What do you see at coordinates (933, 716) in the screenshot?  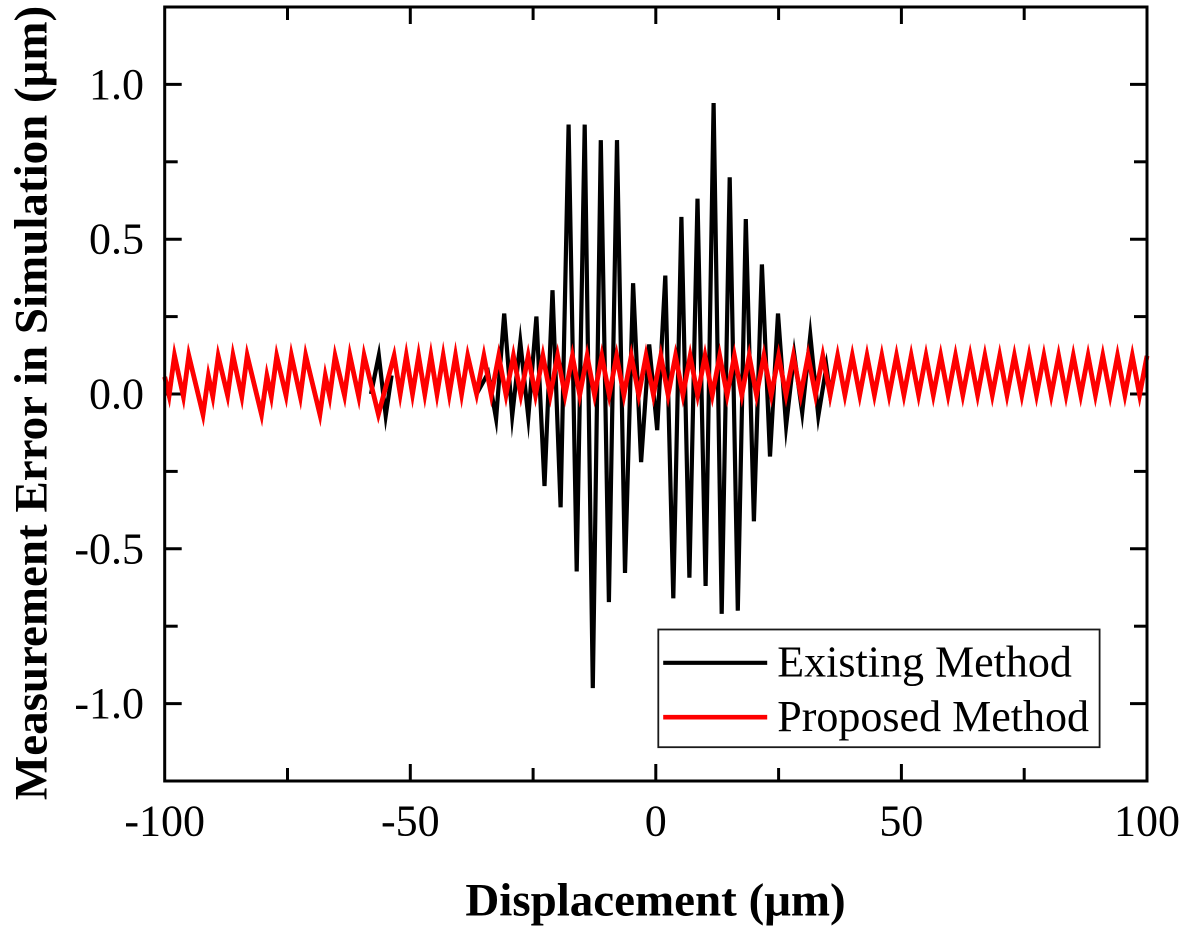 I see `svg-text: Proposed Method` at bounding box center [933, 716].